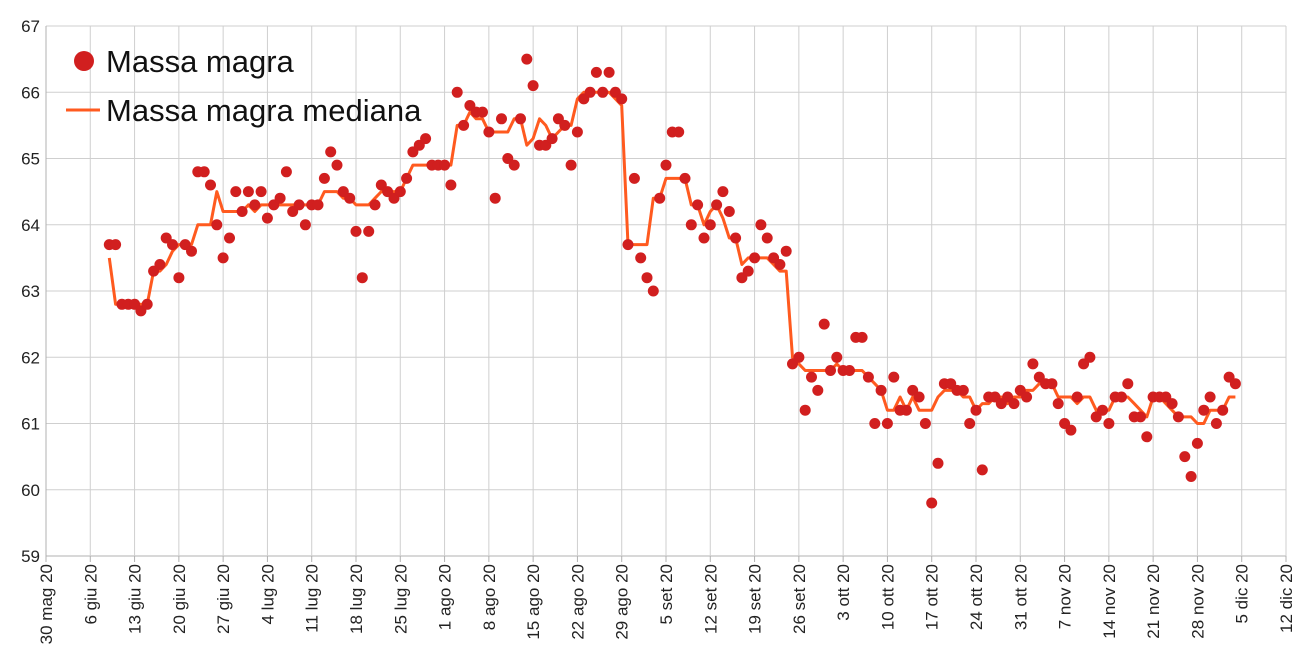 The width and height of the screenshot is (1309, 669). What do you see at coordinates (46, 604) in the screenshot?
I see `x-tick-label: 30 mag 20` at bounding box center [46, 604].